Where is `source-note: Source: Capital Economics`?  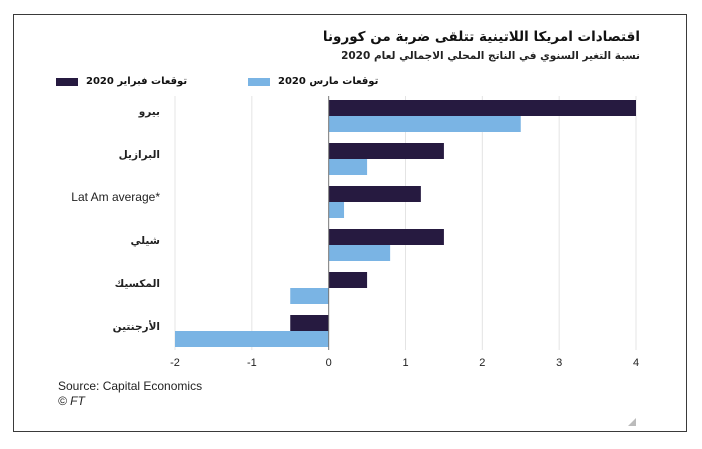
source-note: Source: Capital Economics is located at coordinates (130, 386).